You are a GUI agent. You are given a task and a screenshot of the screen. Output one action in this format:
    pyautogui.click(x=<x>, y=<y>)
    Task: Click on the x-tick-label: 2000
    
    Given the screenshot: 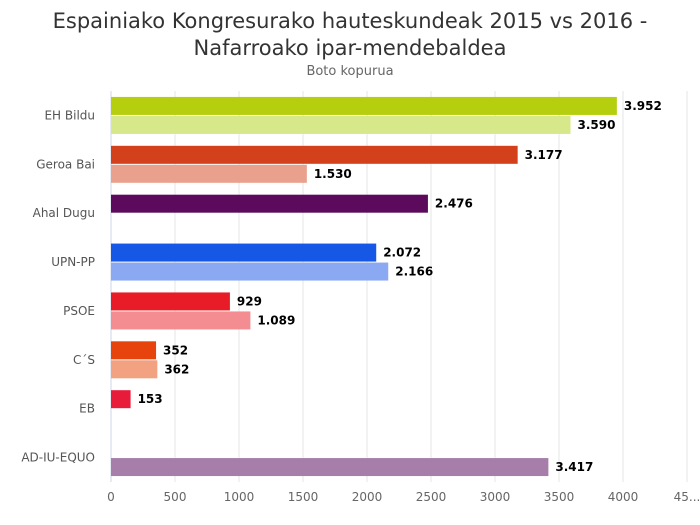 What is the action you would take?
    pyautogui.click(x=367, y=497)
    